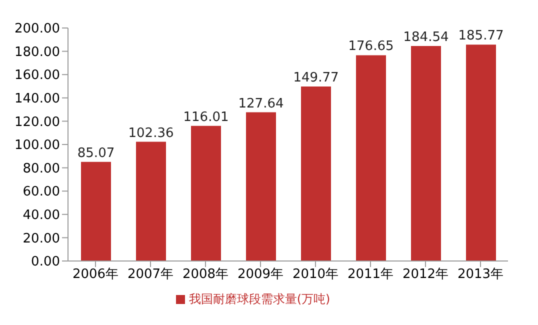  What do you see at coordinates (37, 76) in the screenshot?
I see `y-tick-label: 160.00` at bounding box center [37, 76].